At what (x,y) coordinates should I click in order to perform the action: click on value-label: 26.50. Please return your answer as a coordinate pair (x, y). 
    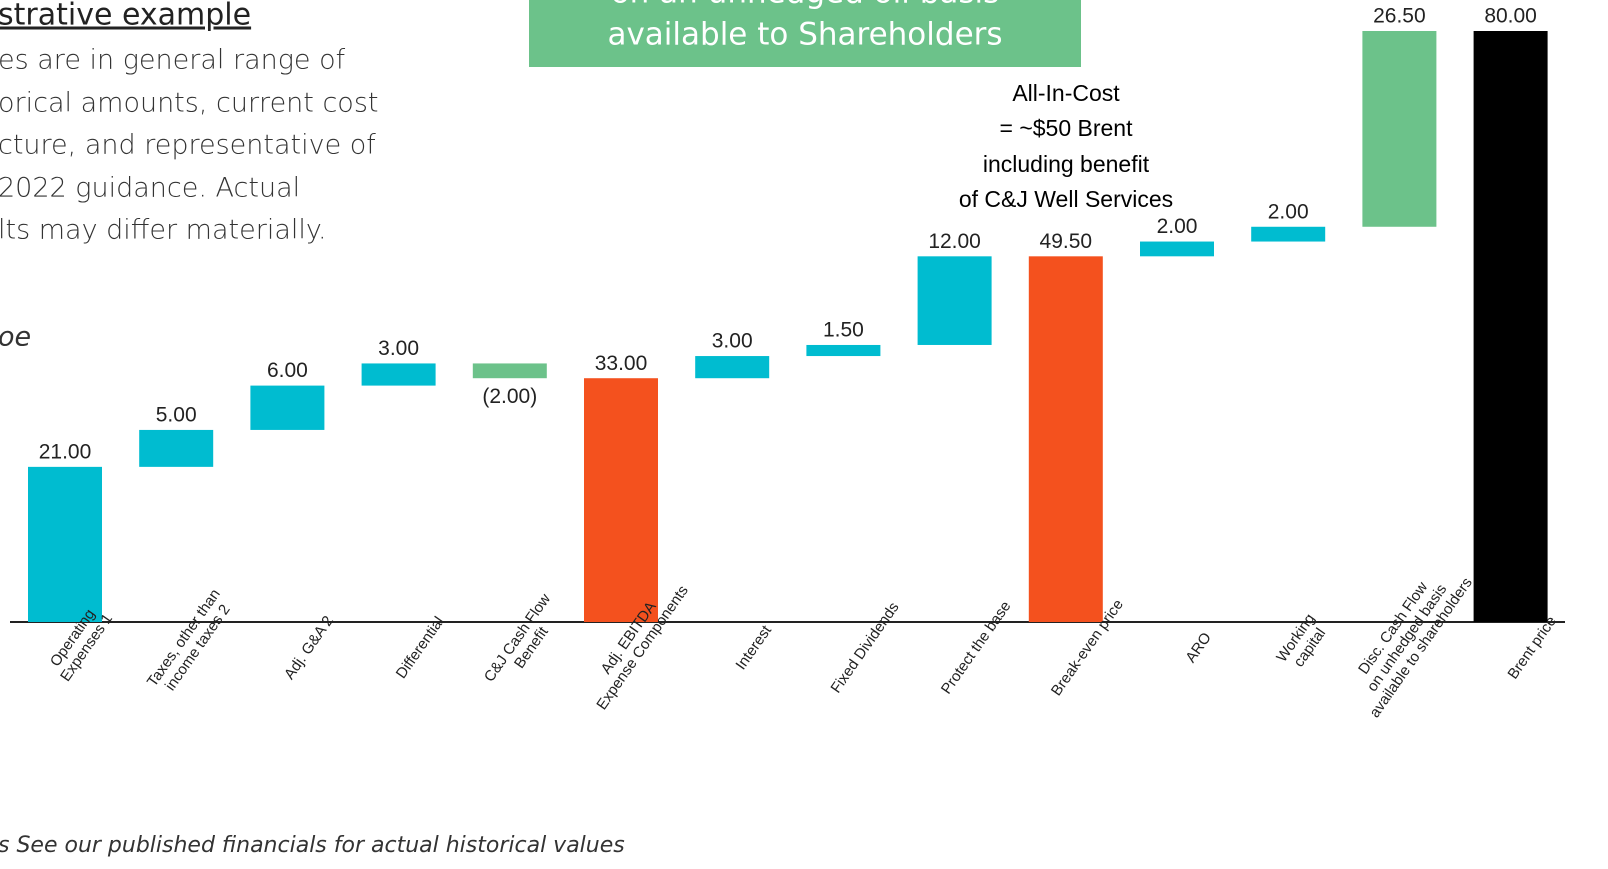
    Looking at the image, I should click on (1399, 16).